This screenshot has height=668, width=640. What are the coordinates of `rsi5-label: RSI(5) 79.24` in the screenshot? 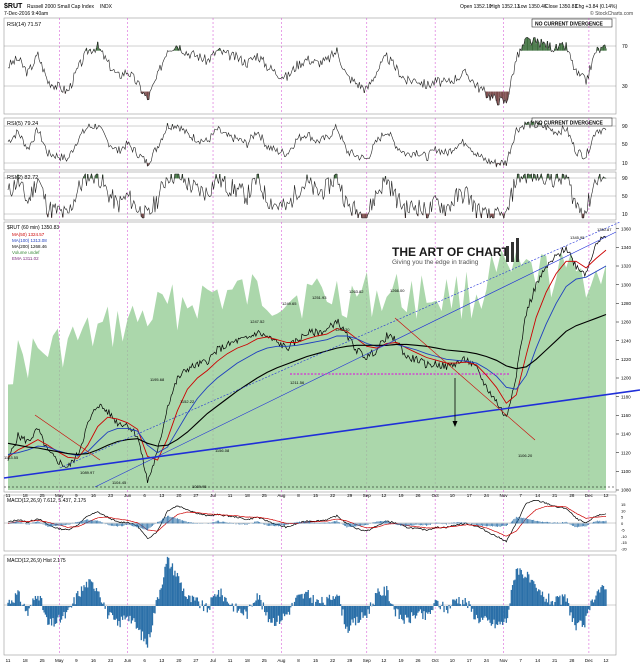 It's located at (22, 124).